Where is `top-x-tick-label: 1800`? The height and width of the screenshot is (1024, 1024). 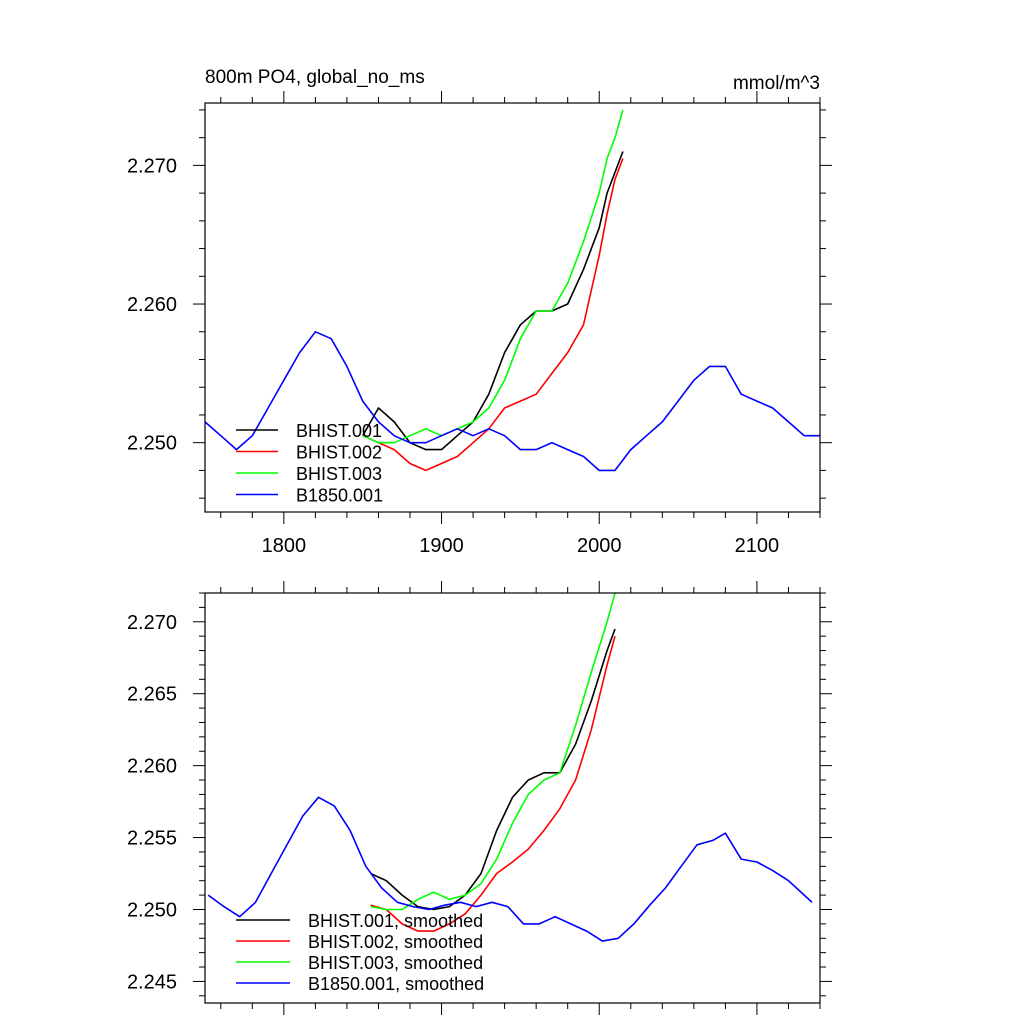 top-x-tick-label: 1800 is located at coordinates (284, 546).